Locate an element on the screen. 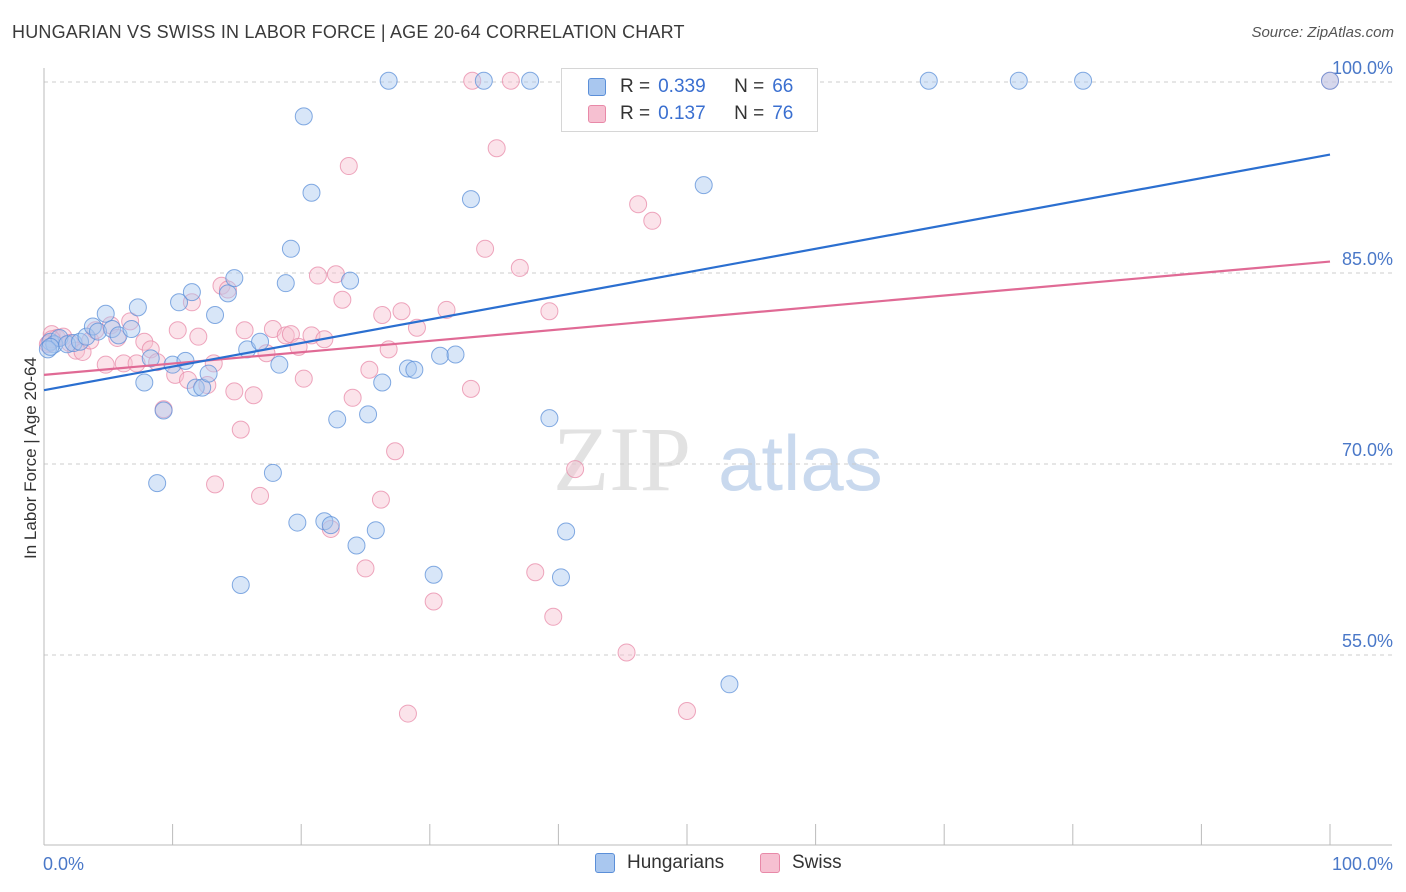  y-axis-label: In Labor Force | Age 20-64 is located at coordinates (30, 458).